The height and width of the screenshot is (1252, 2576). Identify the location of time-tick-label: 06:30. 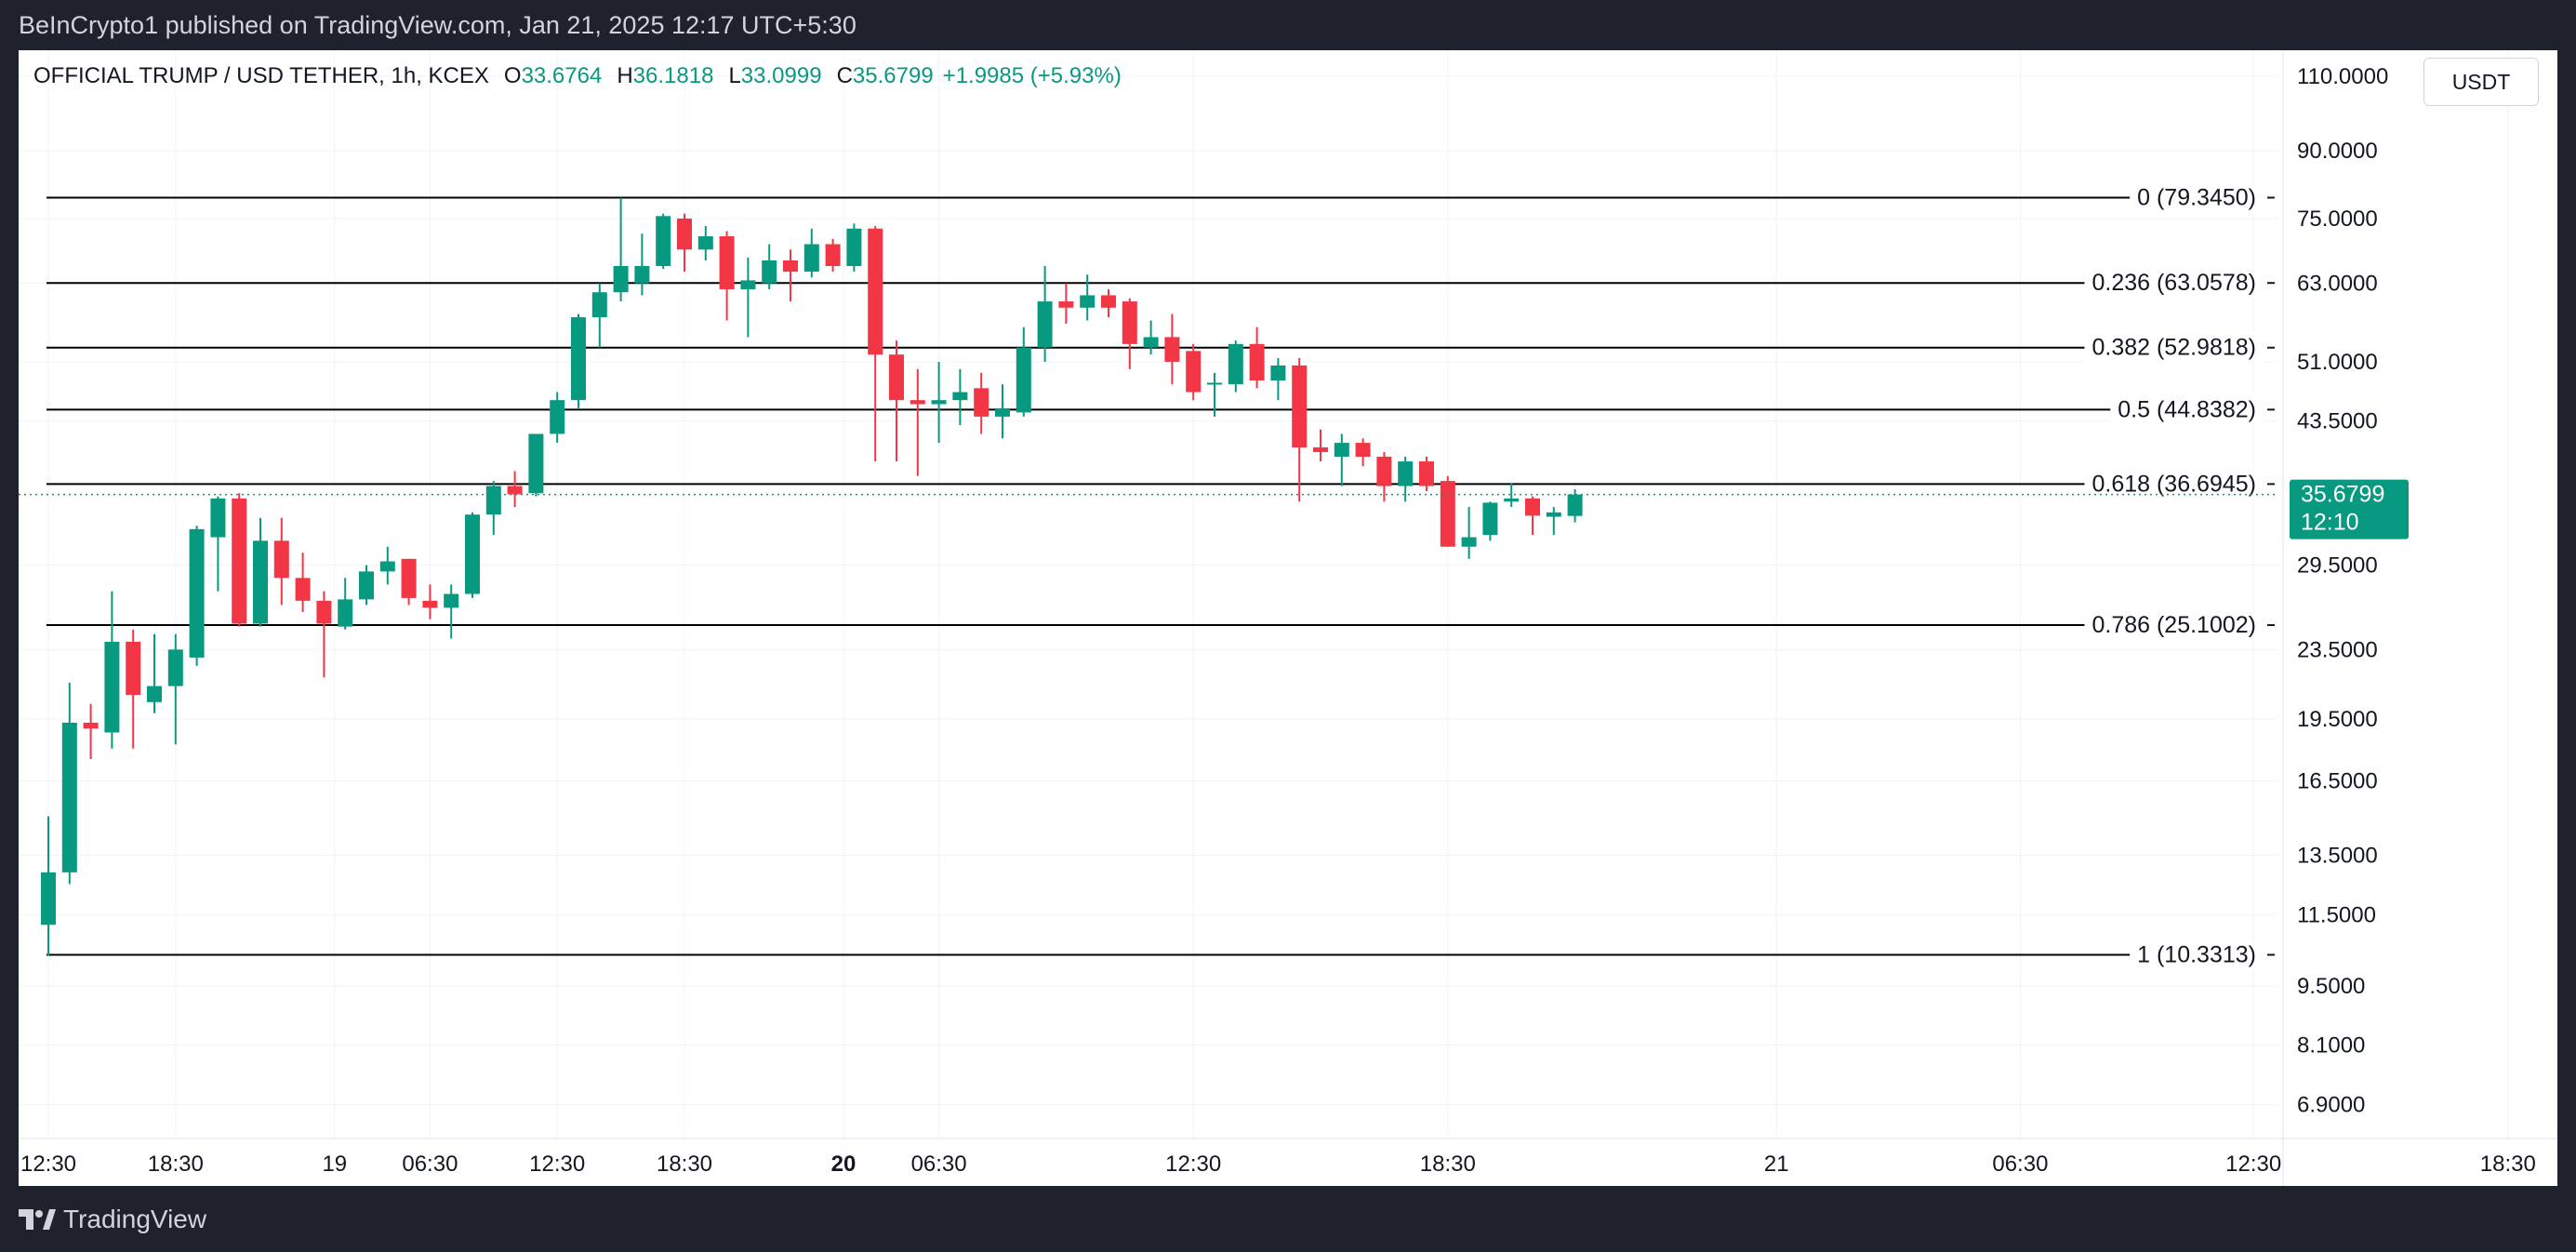
(939, 1164).